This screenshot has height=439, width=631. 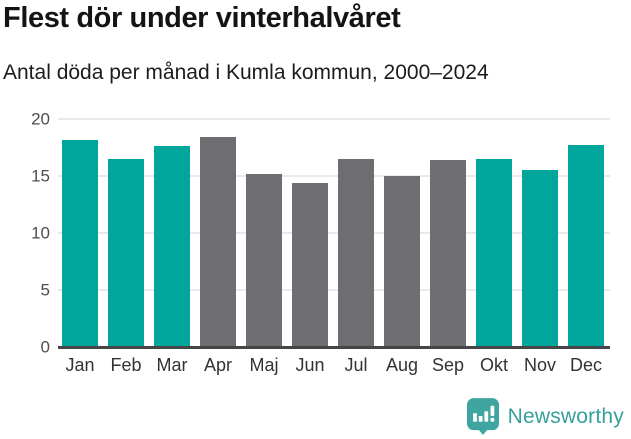 I want to click on y-tick-label-0: 0, so click(x=45, y=347).